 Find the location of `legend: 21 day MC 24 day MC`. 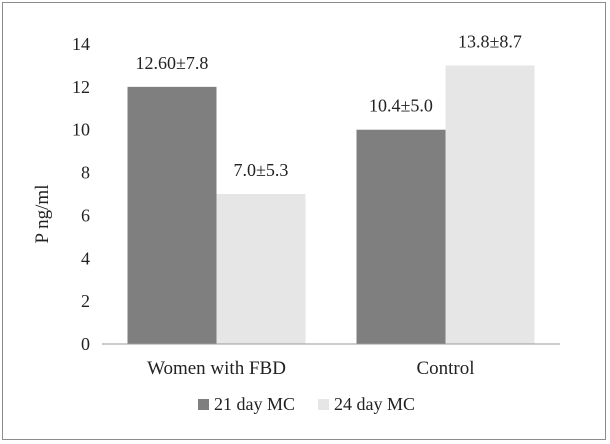

legend: 21 day MC 24 day MC is located at coordinates (306, 404).